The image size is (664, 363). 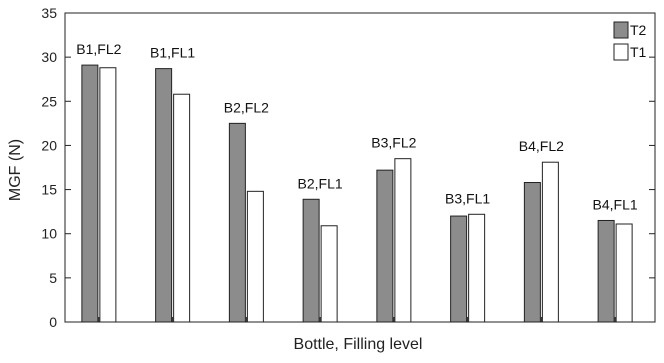 I want to click on category-label: B4,FL2, so click(x=541, y=146).